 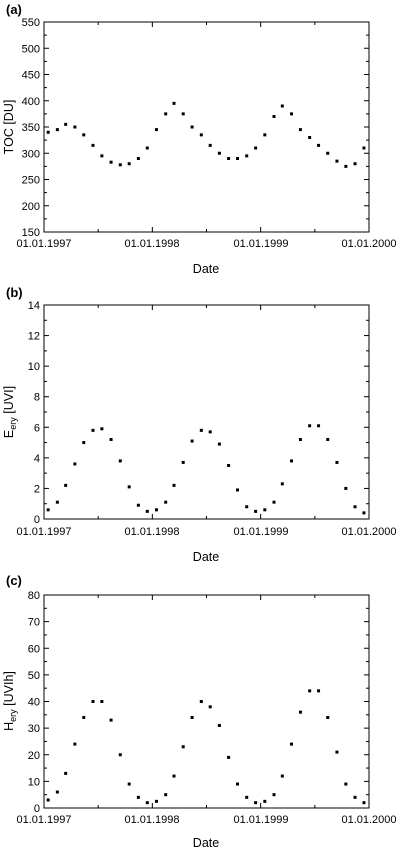 What do you see at coordinates (31, 102) in the screenshot?
I see `panel-a-y-tick-label: 400` at bounding box center [31, 102].